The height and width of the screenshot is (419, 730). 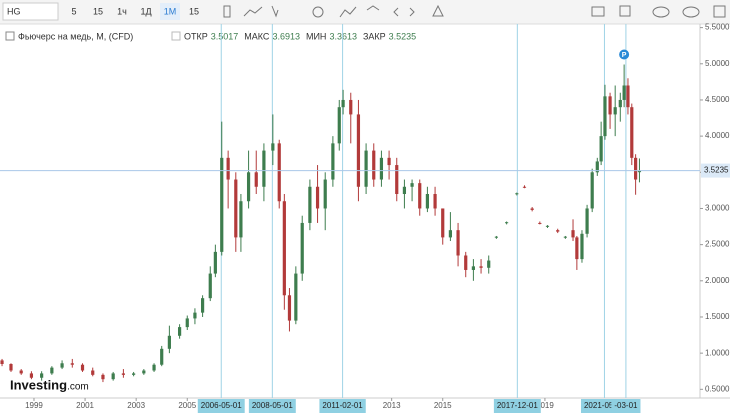 What do you see at coordinates (365, 12) in the screenshot?
I see `toolbar` at bounding box center [365, 12].